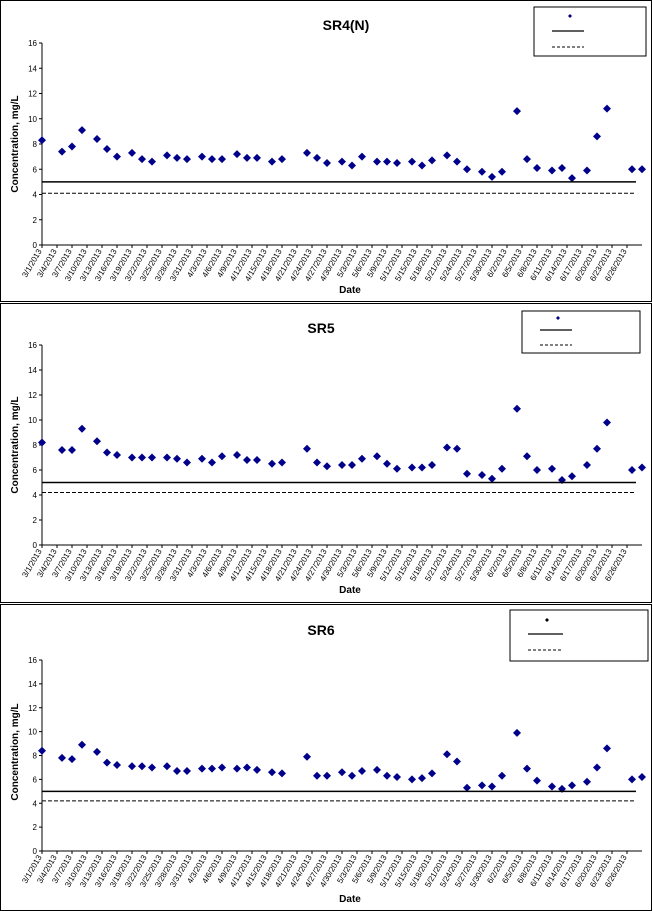 The image size is (653, 911). What do you see at coordinates (32, 684) in the screenshot?
I see `y-tick-label: 14` at bounding box center [32, 684].